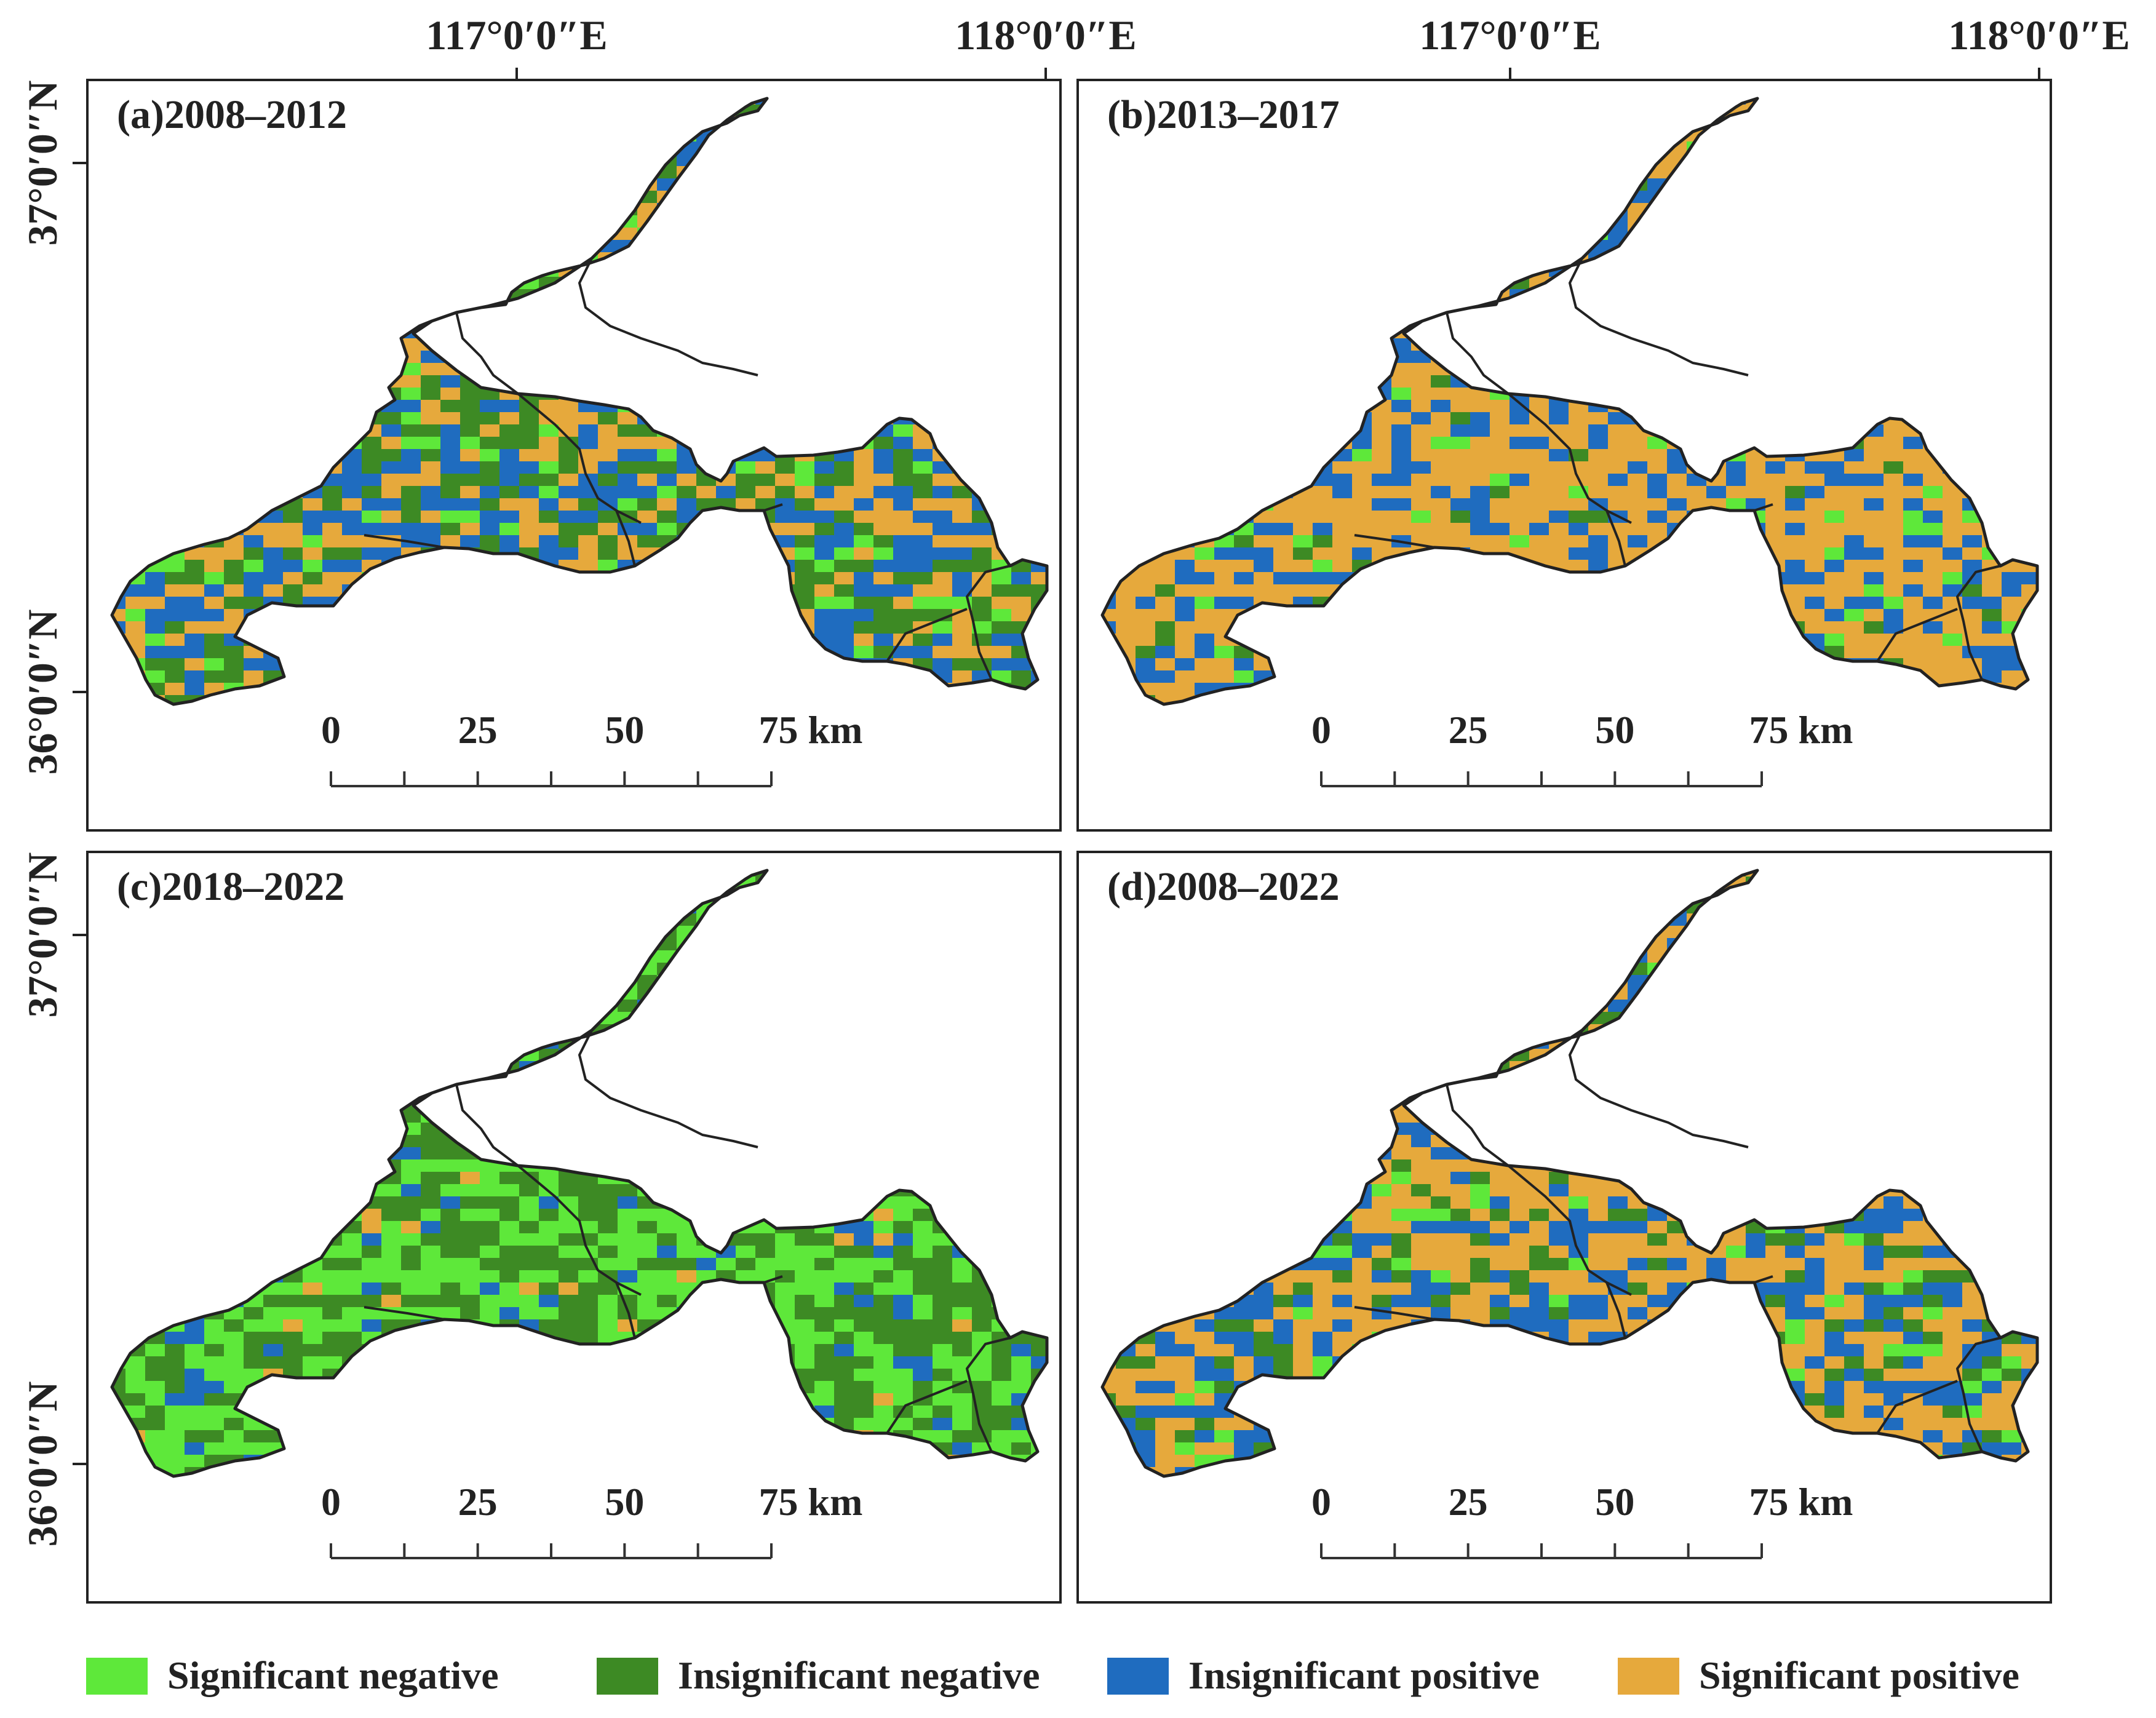  Describe the element at coordinates (333, 1675) in the screenshot. I see `legend-label: Significant negative` at that location.